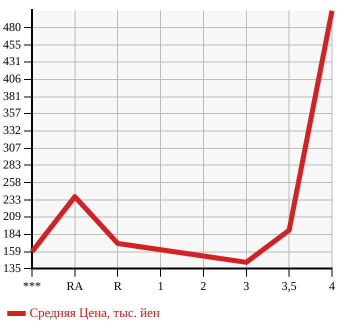 The height and width of the screenshot is (335, 345). Describe the element at coordinates (75, 285) in the screenshot. I see `x-tick-label: RA` at that location.